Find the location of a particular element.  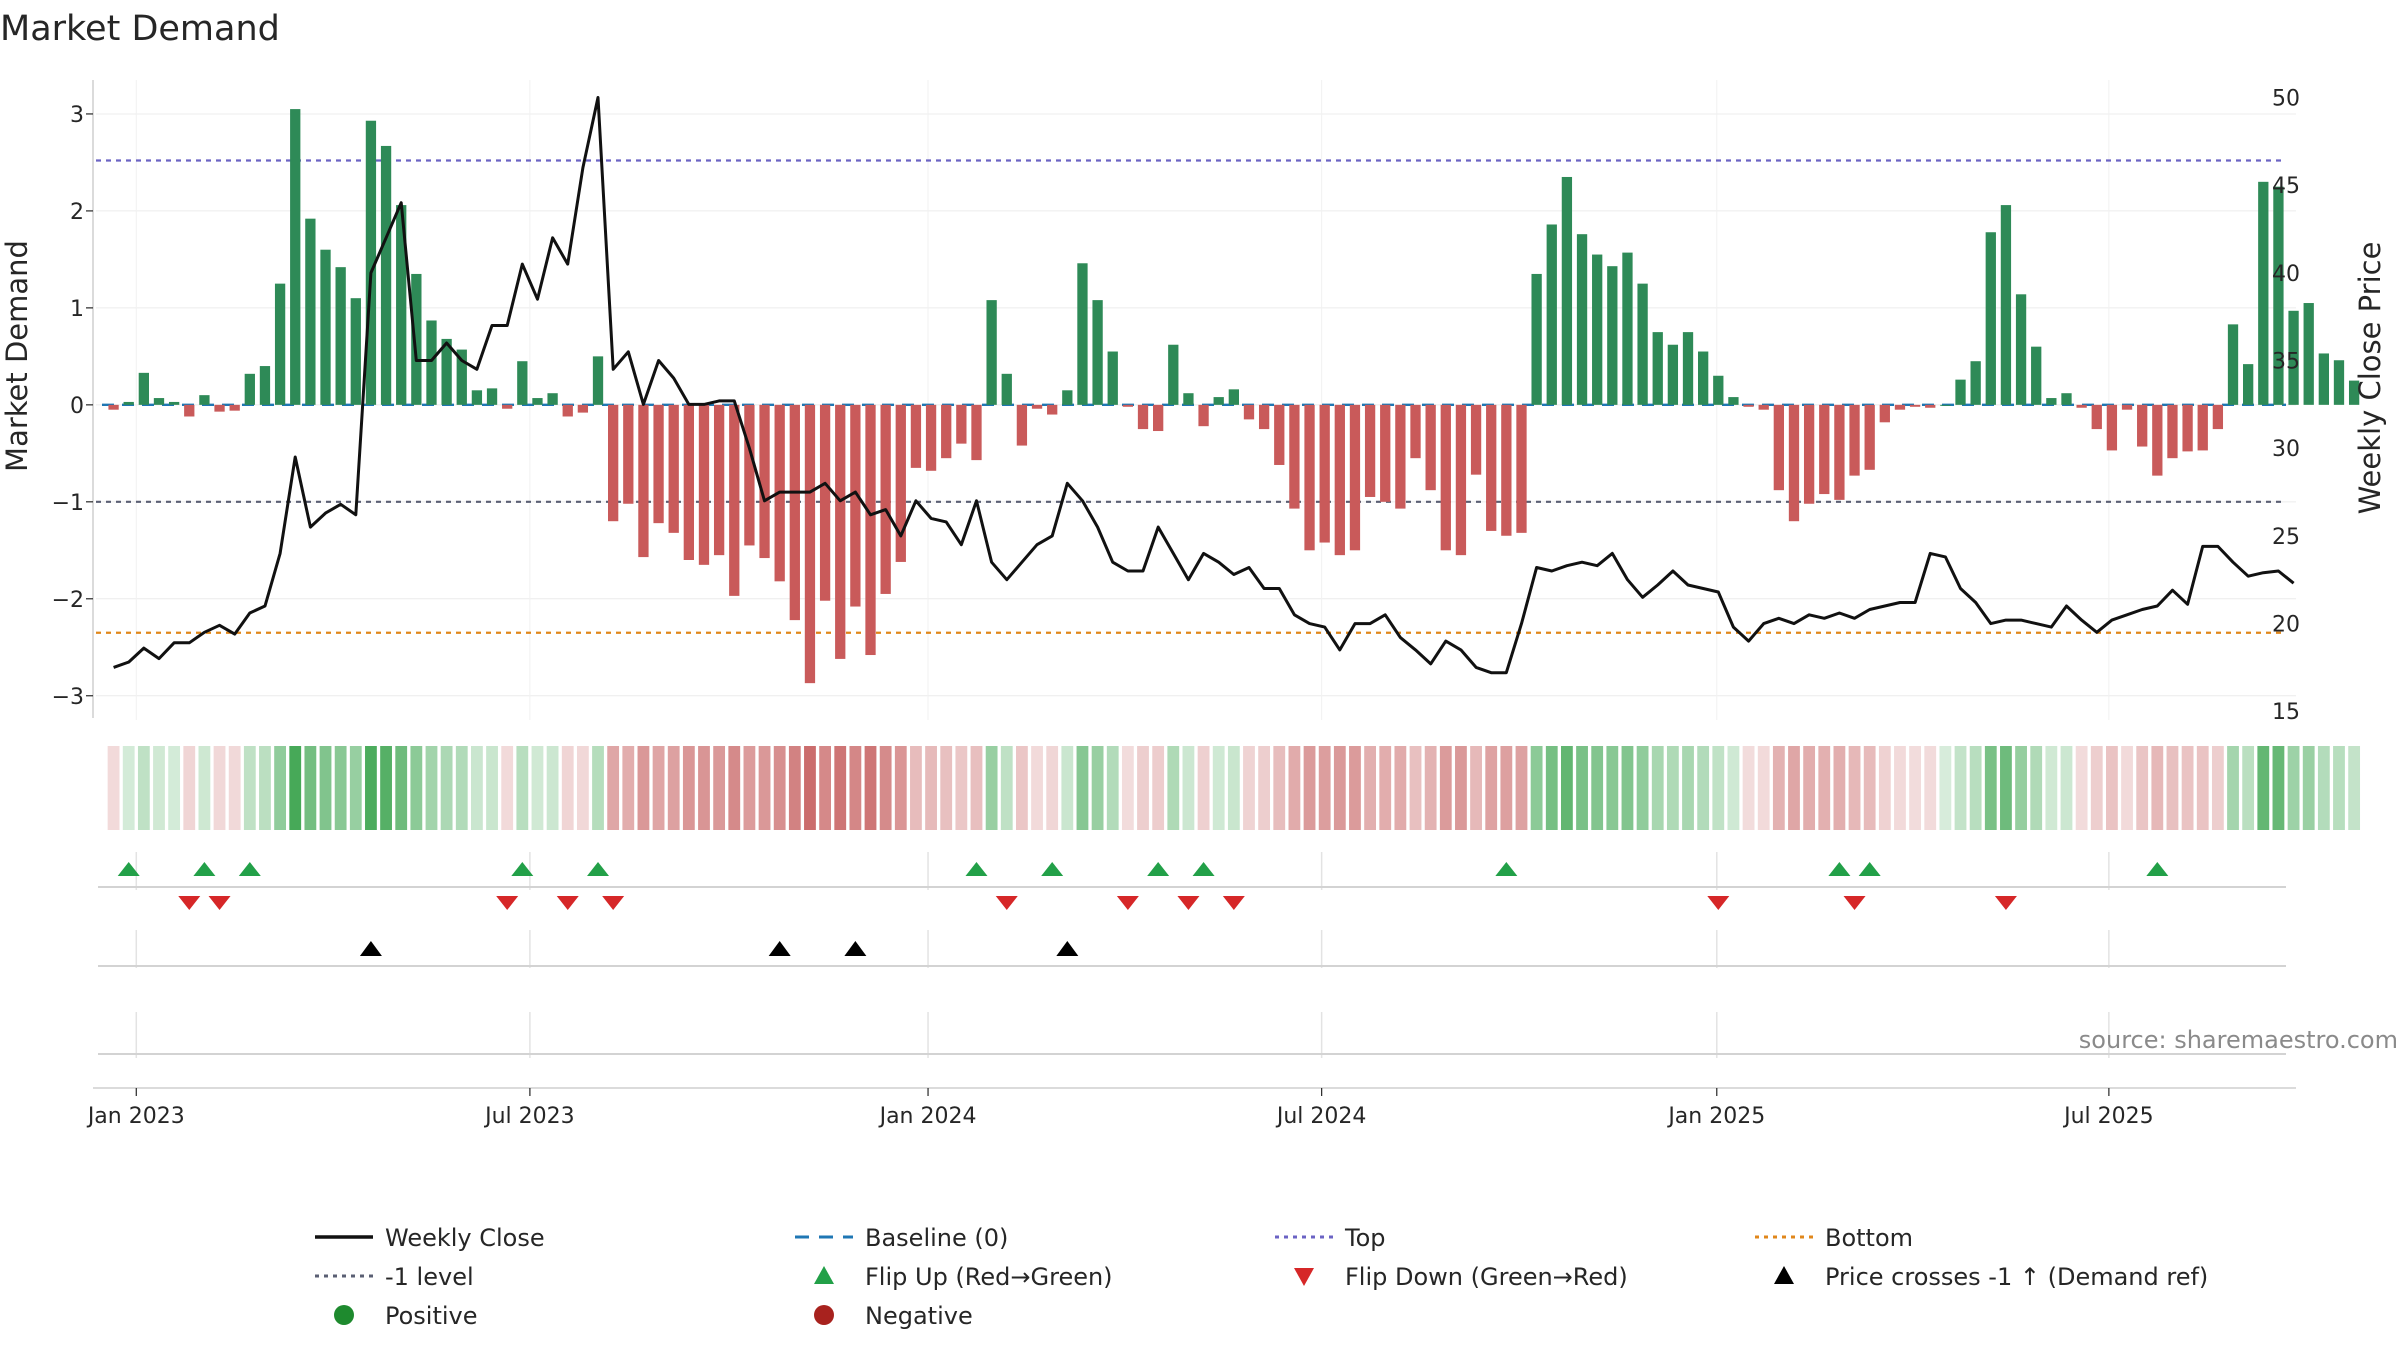

legend-item: Baseline (0) is located at coordinates (901, 1238).